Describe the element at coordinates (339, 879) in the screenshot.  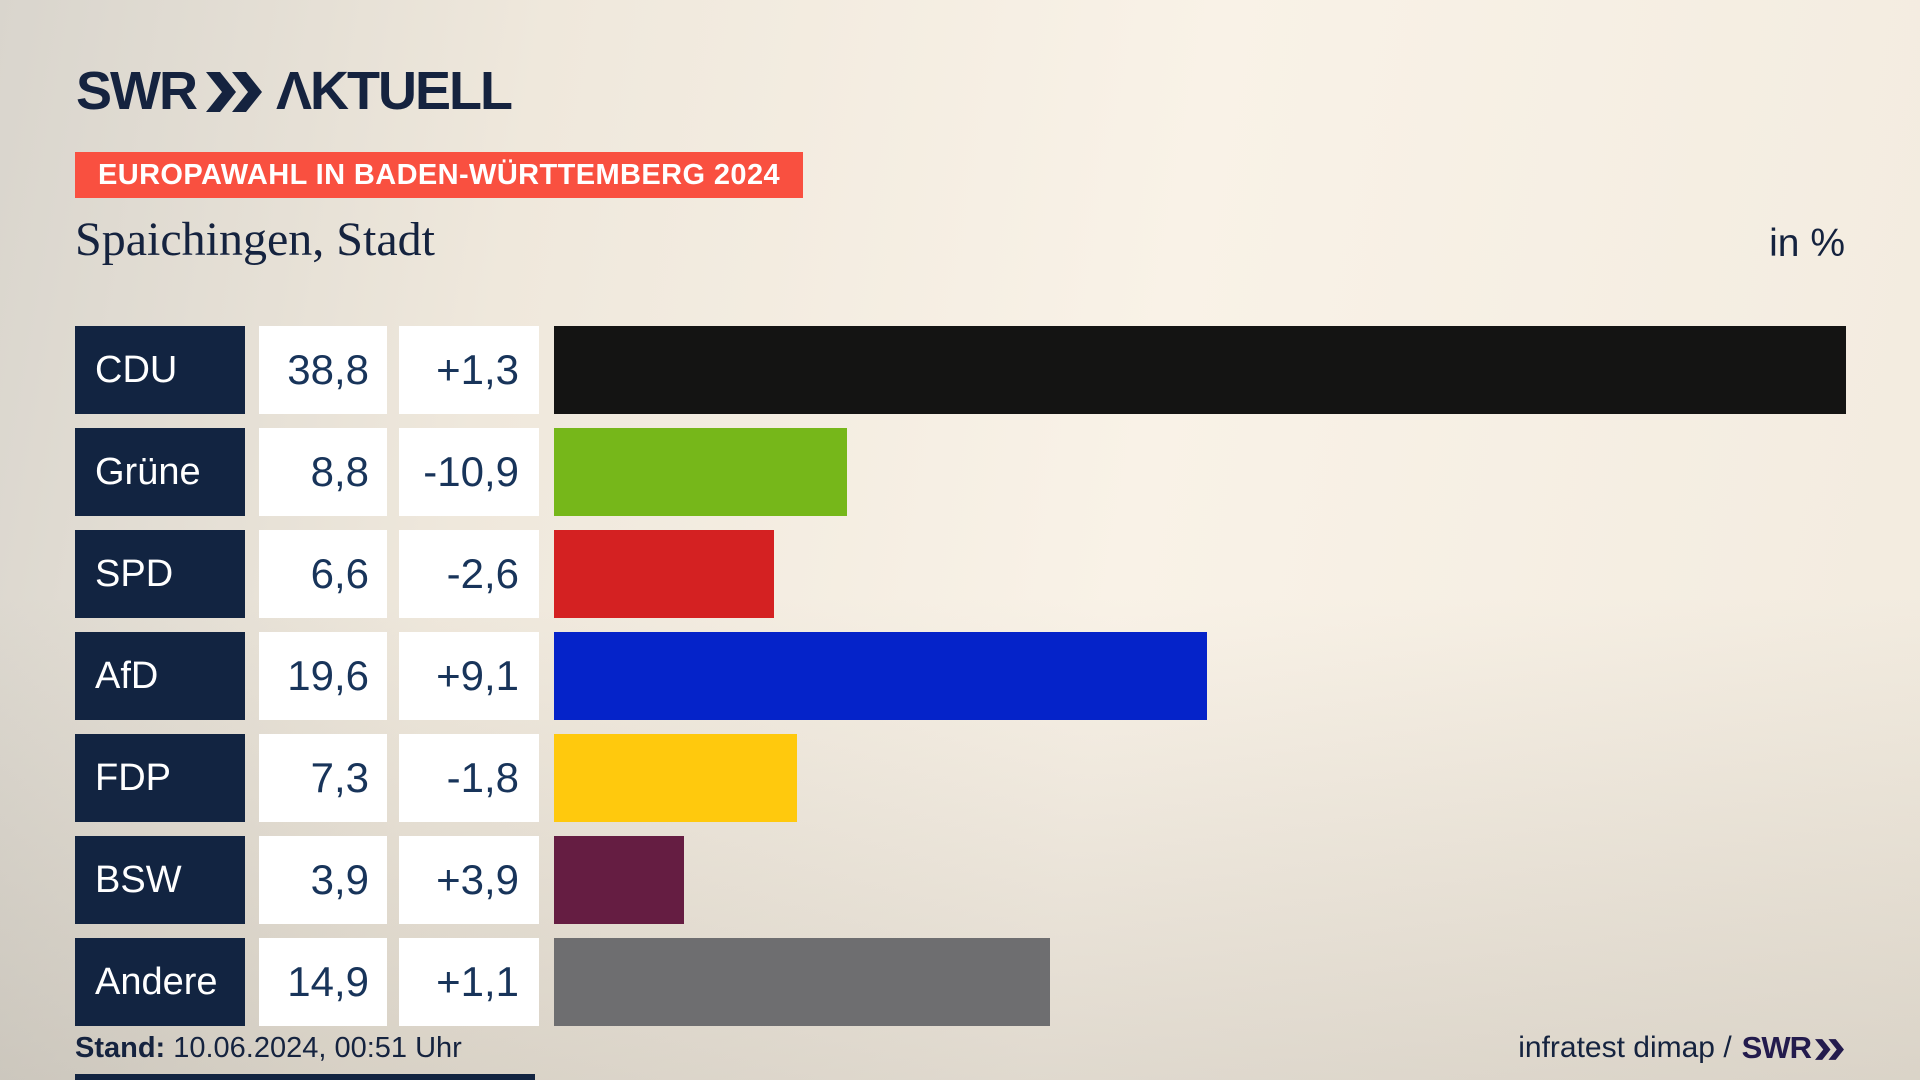
I see `party-value: 3,9` at that location.